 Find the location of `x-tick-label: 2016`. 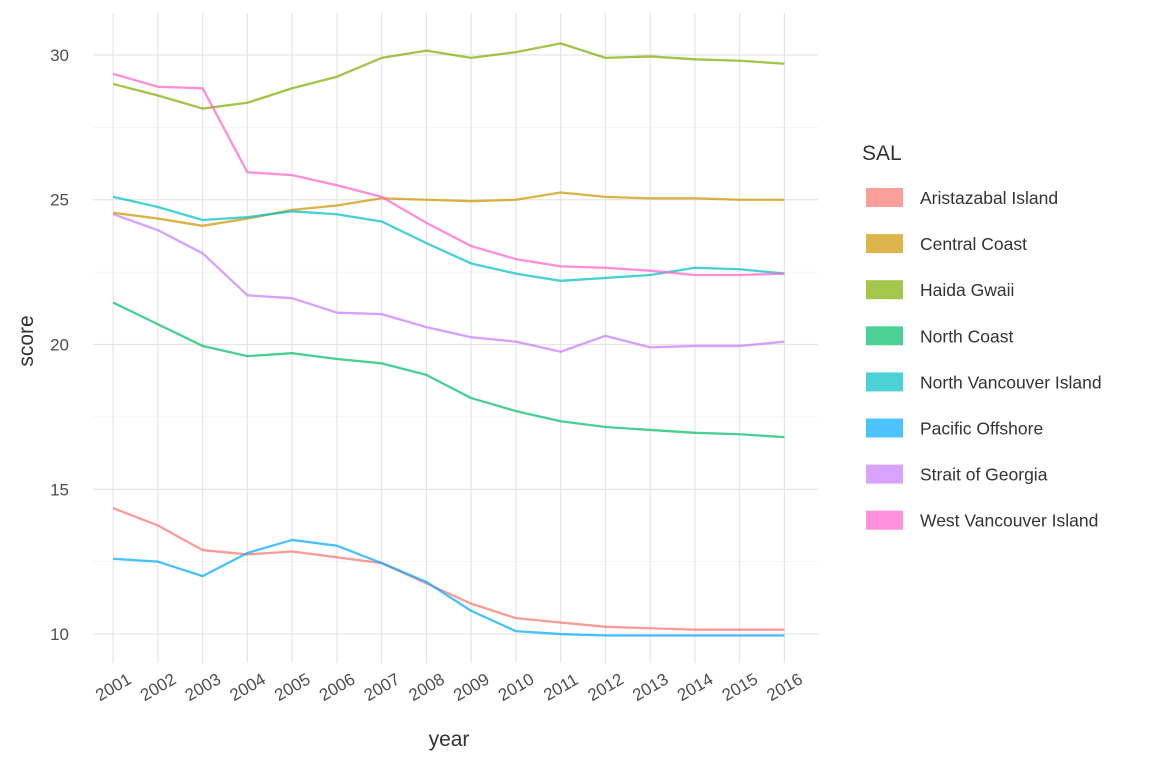

x-tick-label: 2016 is located at coordinates (785, 687).